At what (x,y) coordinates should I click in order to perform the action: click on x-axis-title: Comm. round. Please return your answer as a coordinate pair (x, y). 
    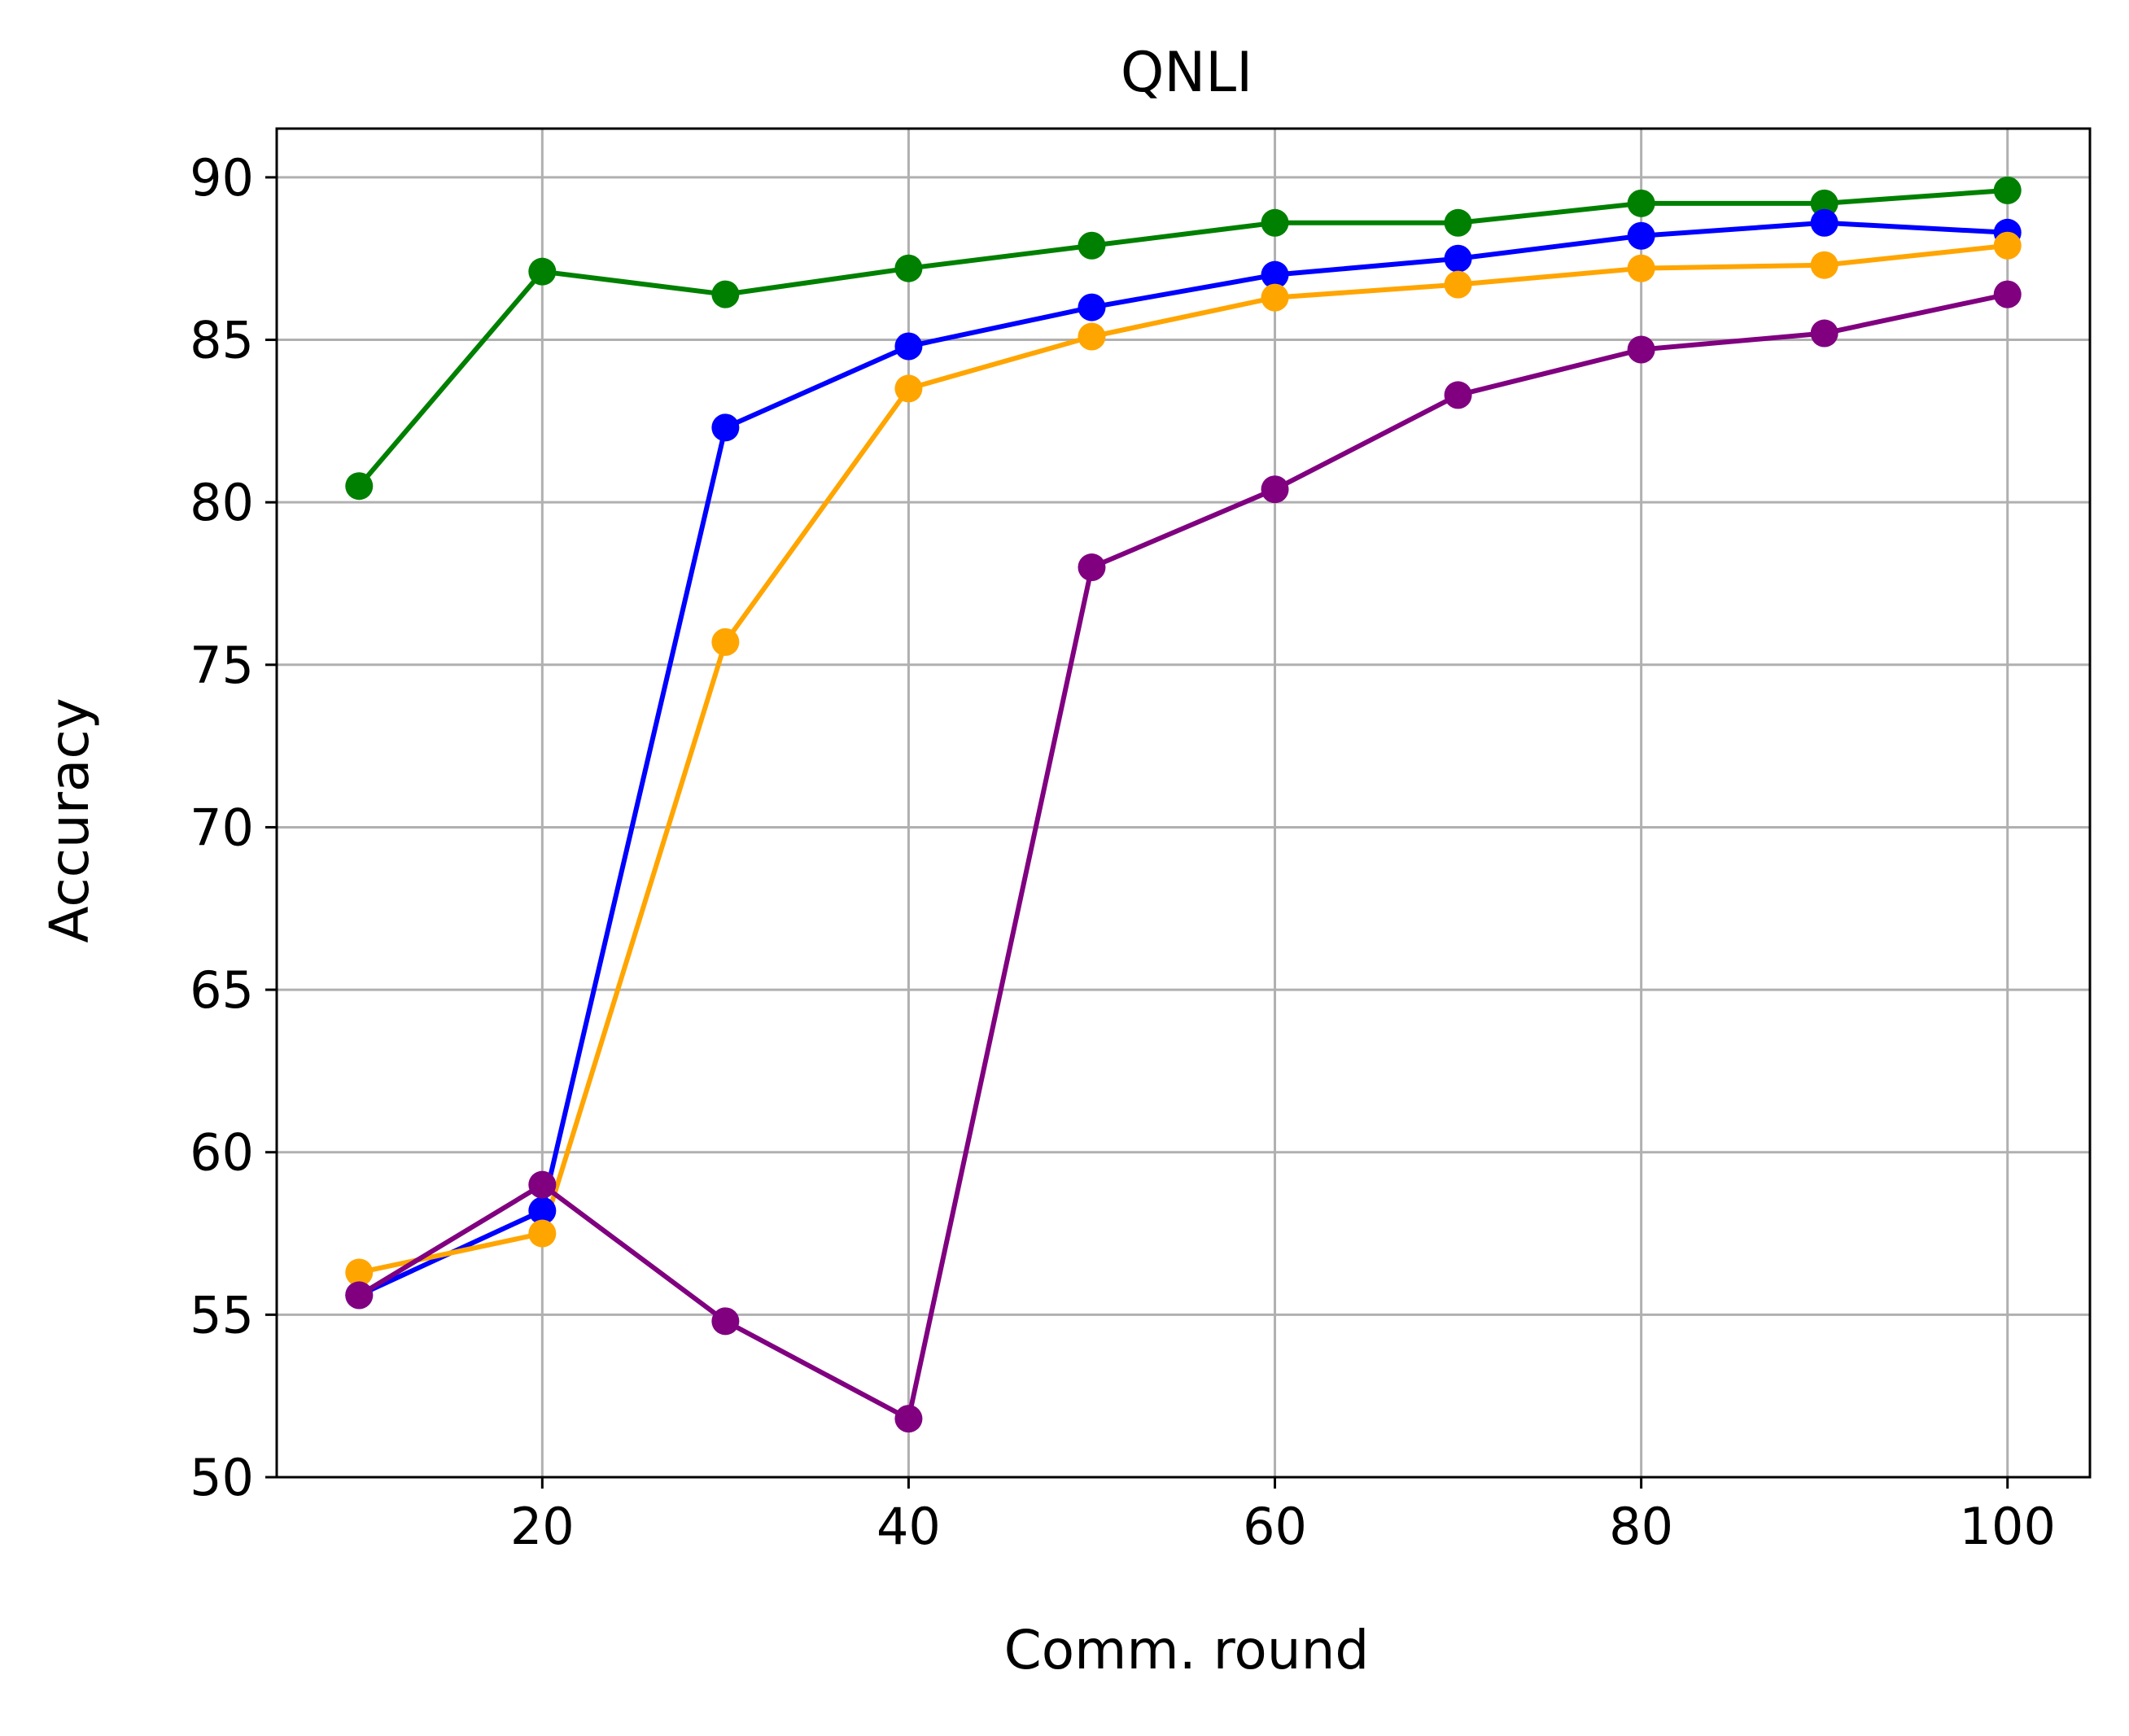
    Looking at the image, I should click on (1187, 1650).